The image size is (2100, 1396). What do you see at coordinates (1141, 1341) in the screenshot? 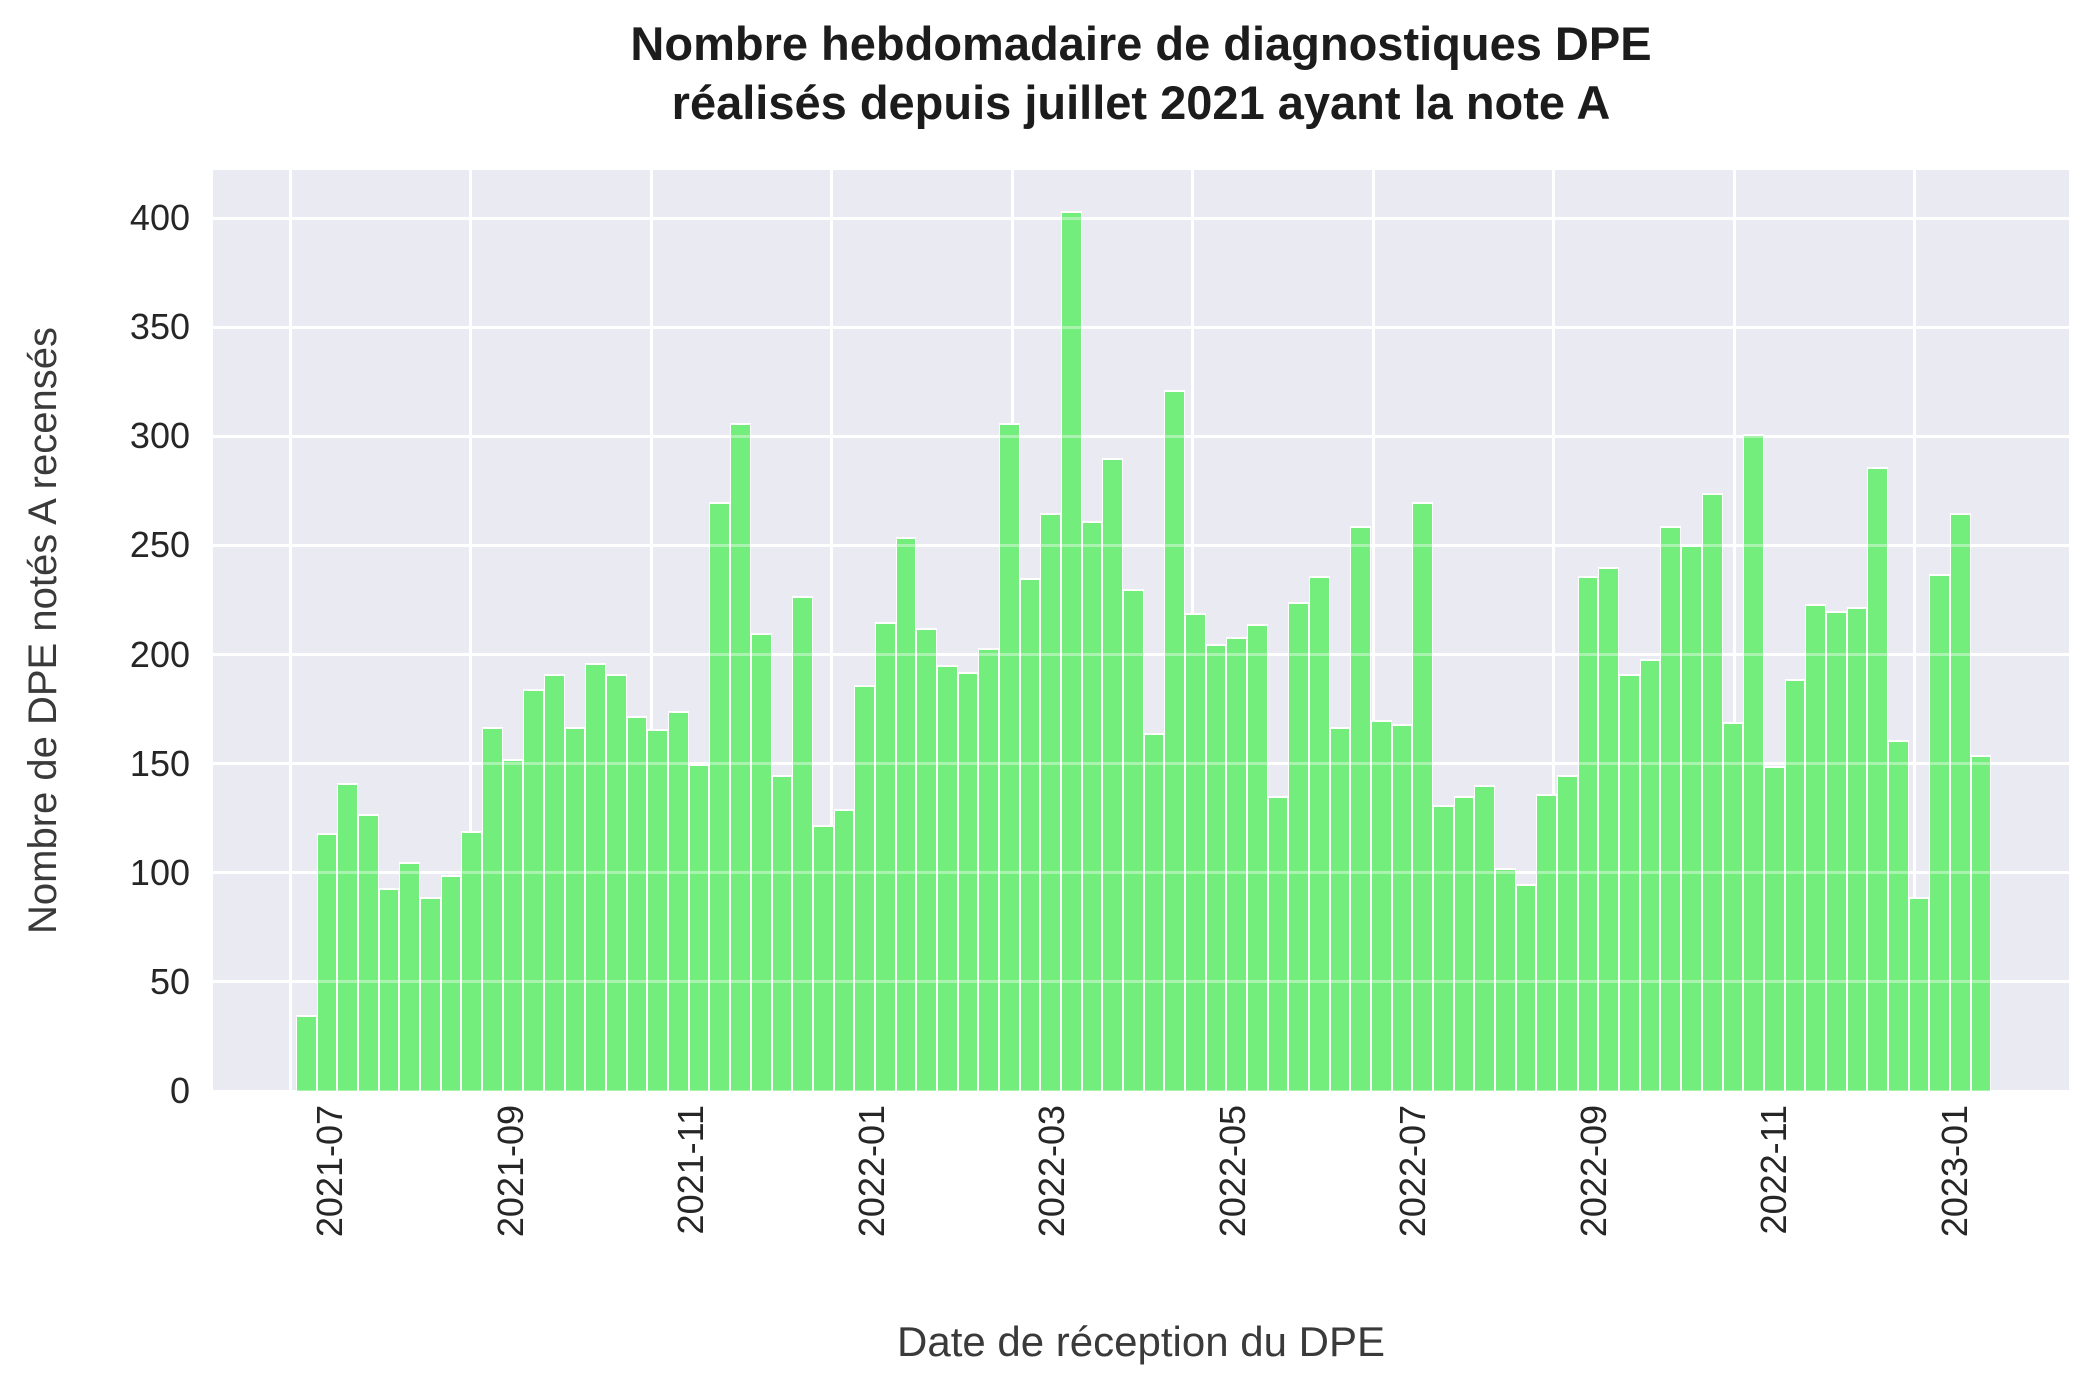
I see `x-axis-title: Date de réception du DPE` at bounding box center [1141, 1341].